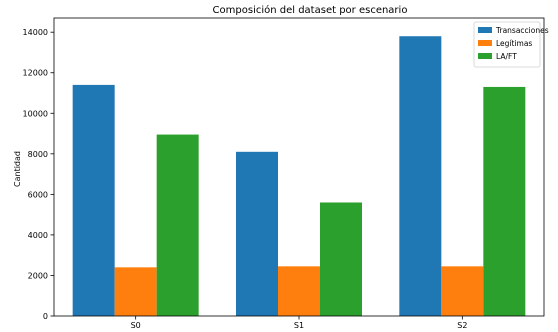 The height and width of the screenshot is (332, 558). What do you see at coordinates (35, 73) in the screenshot?
I see `y-tick-label: 12000` at bounding box center [35, 73].